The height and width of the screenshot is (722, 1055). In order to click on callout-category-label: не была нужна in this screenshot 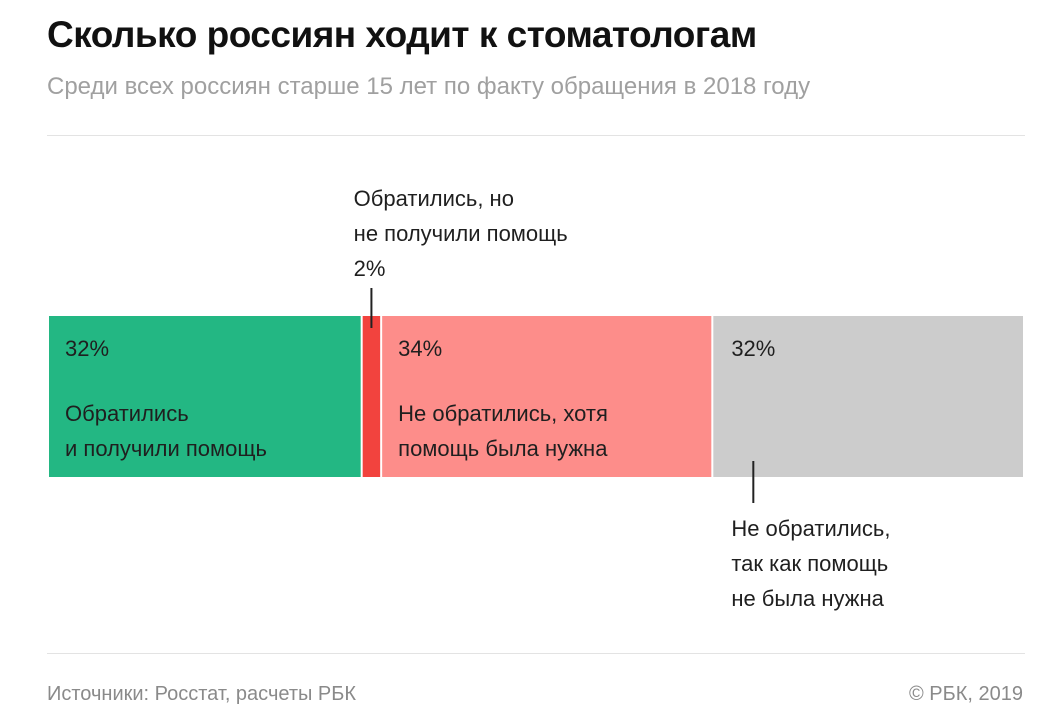, I will do `click(807, 598)`.